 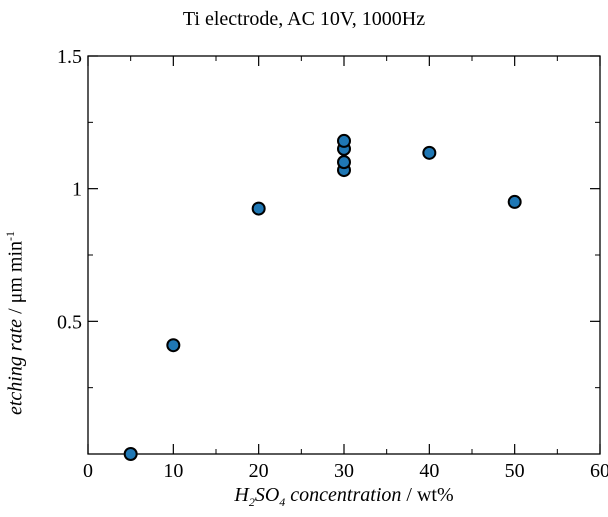 What do you see at coordinates (515, 471) in the screenshot?
I see `x-tick-label: 50` at bounding box center [515, 471].